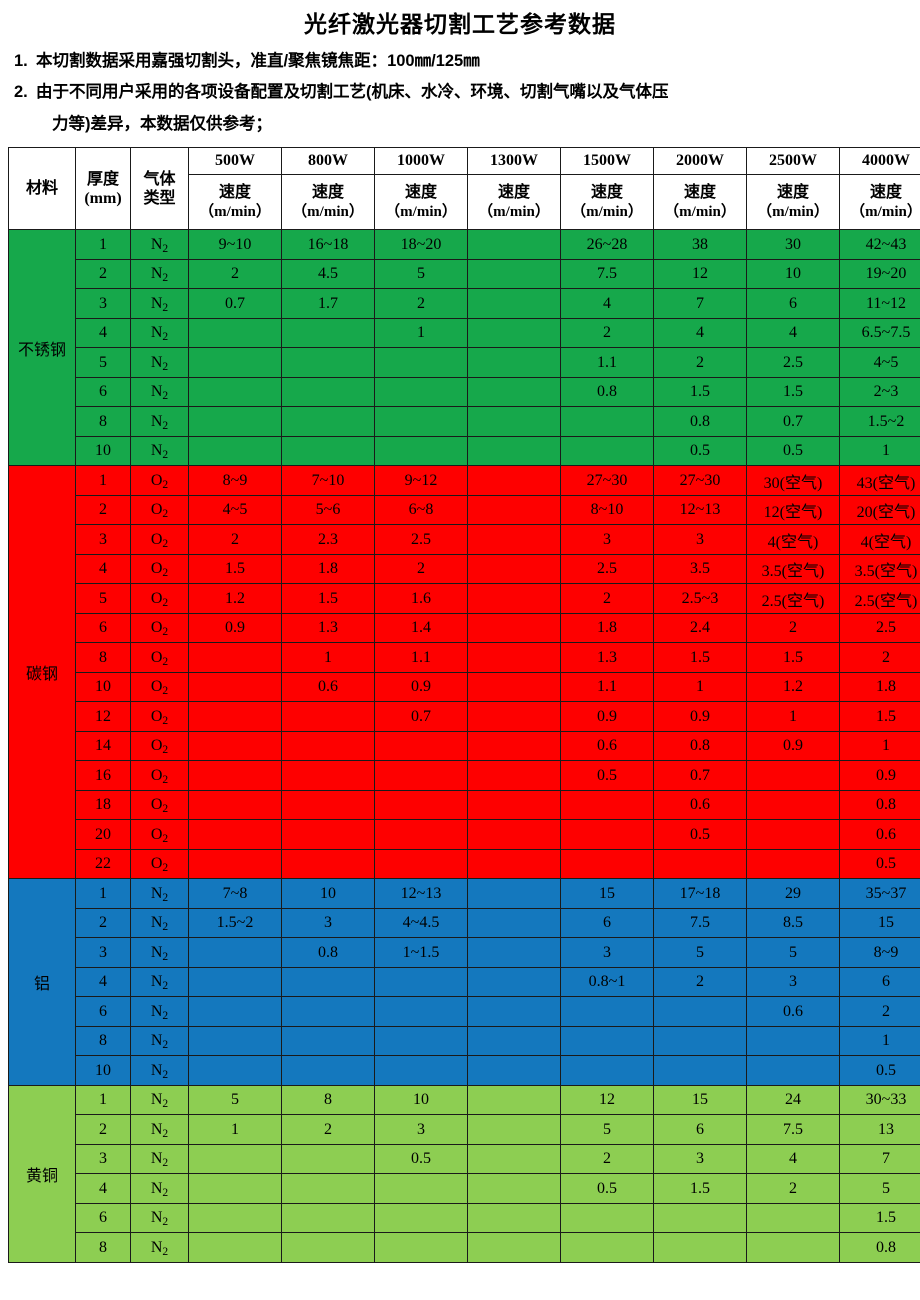  Describe the element at coordinates (879, 480) in the screenshot. I see `speed-cell-4000w: 43(空气)` at that location.